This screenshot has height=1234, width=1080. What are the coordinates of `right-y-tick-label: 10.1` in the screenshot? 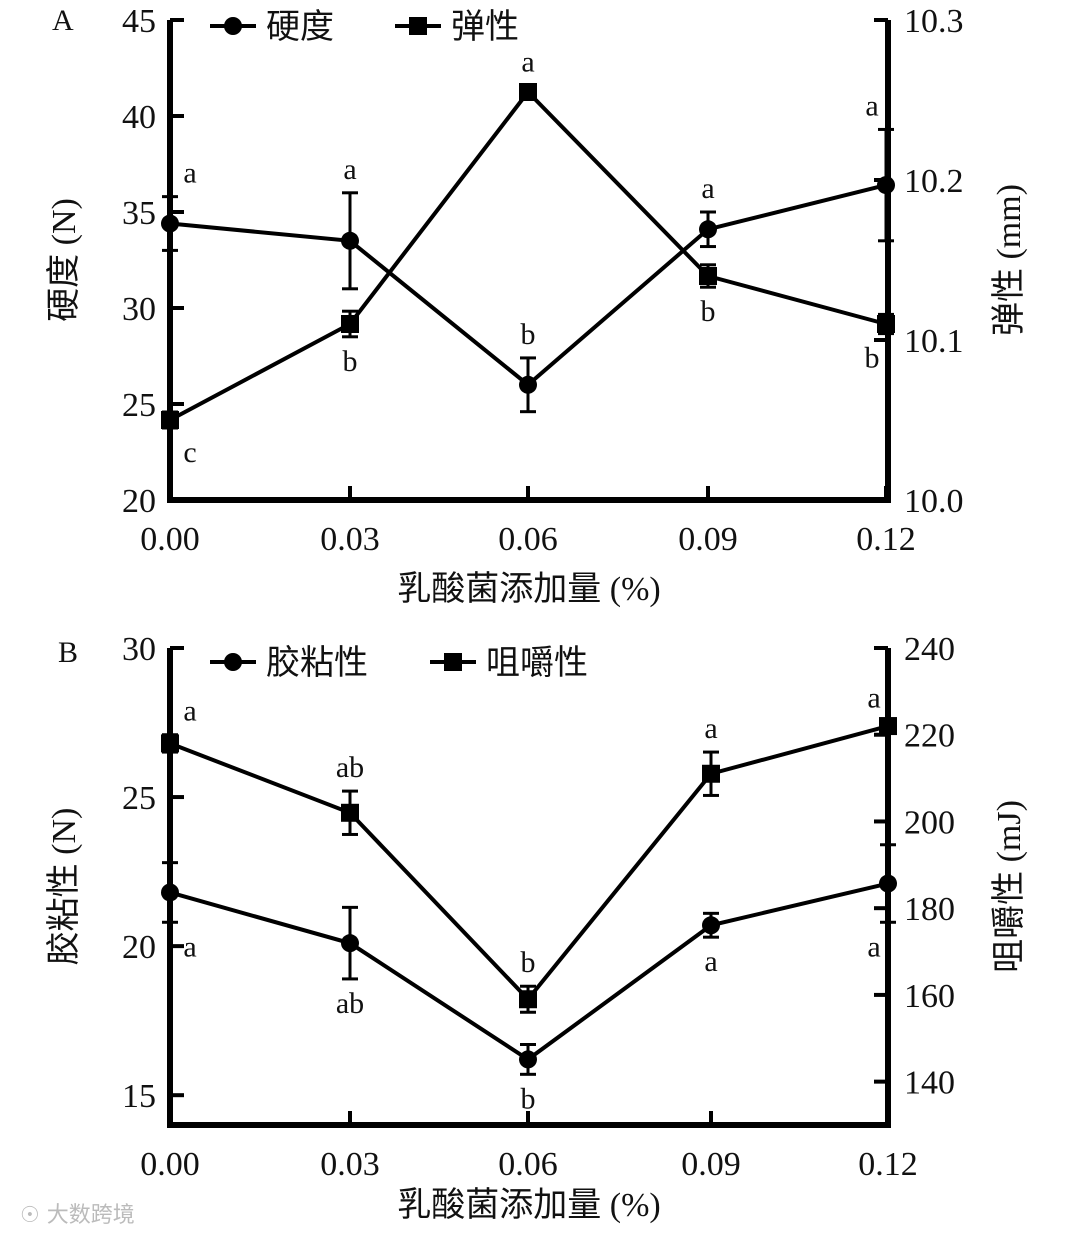 It's located at (934, 341).